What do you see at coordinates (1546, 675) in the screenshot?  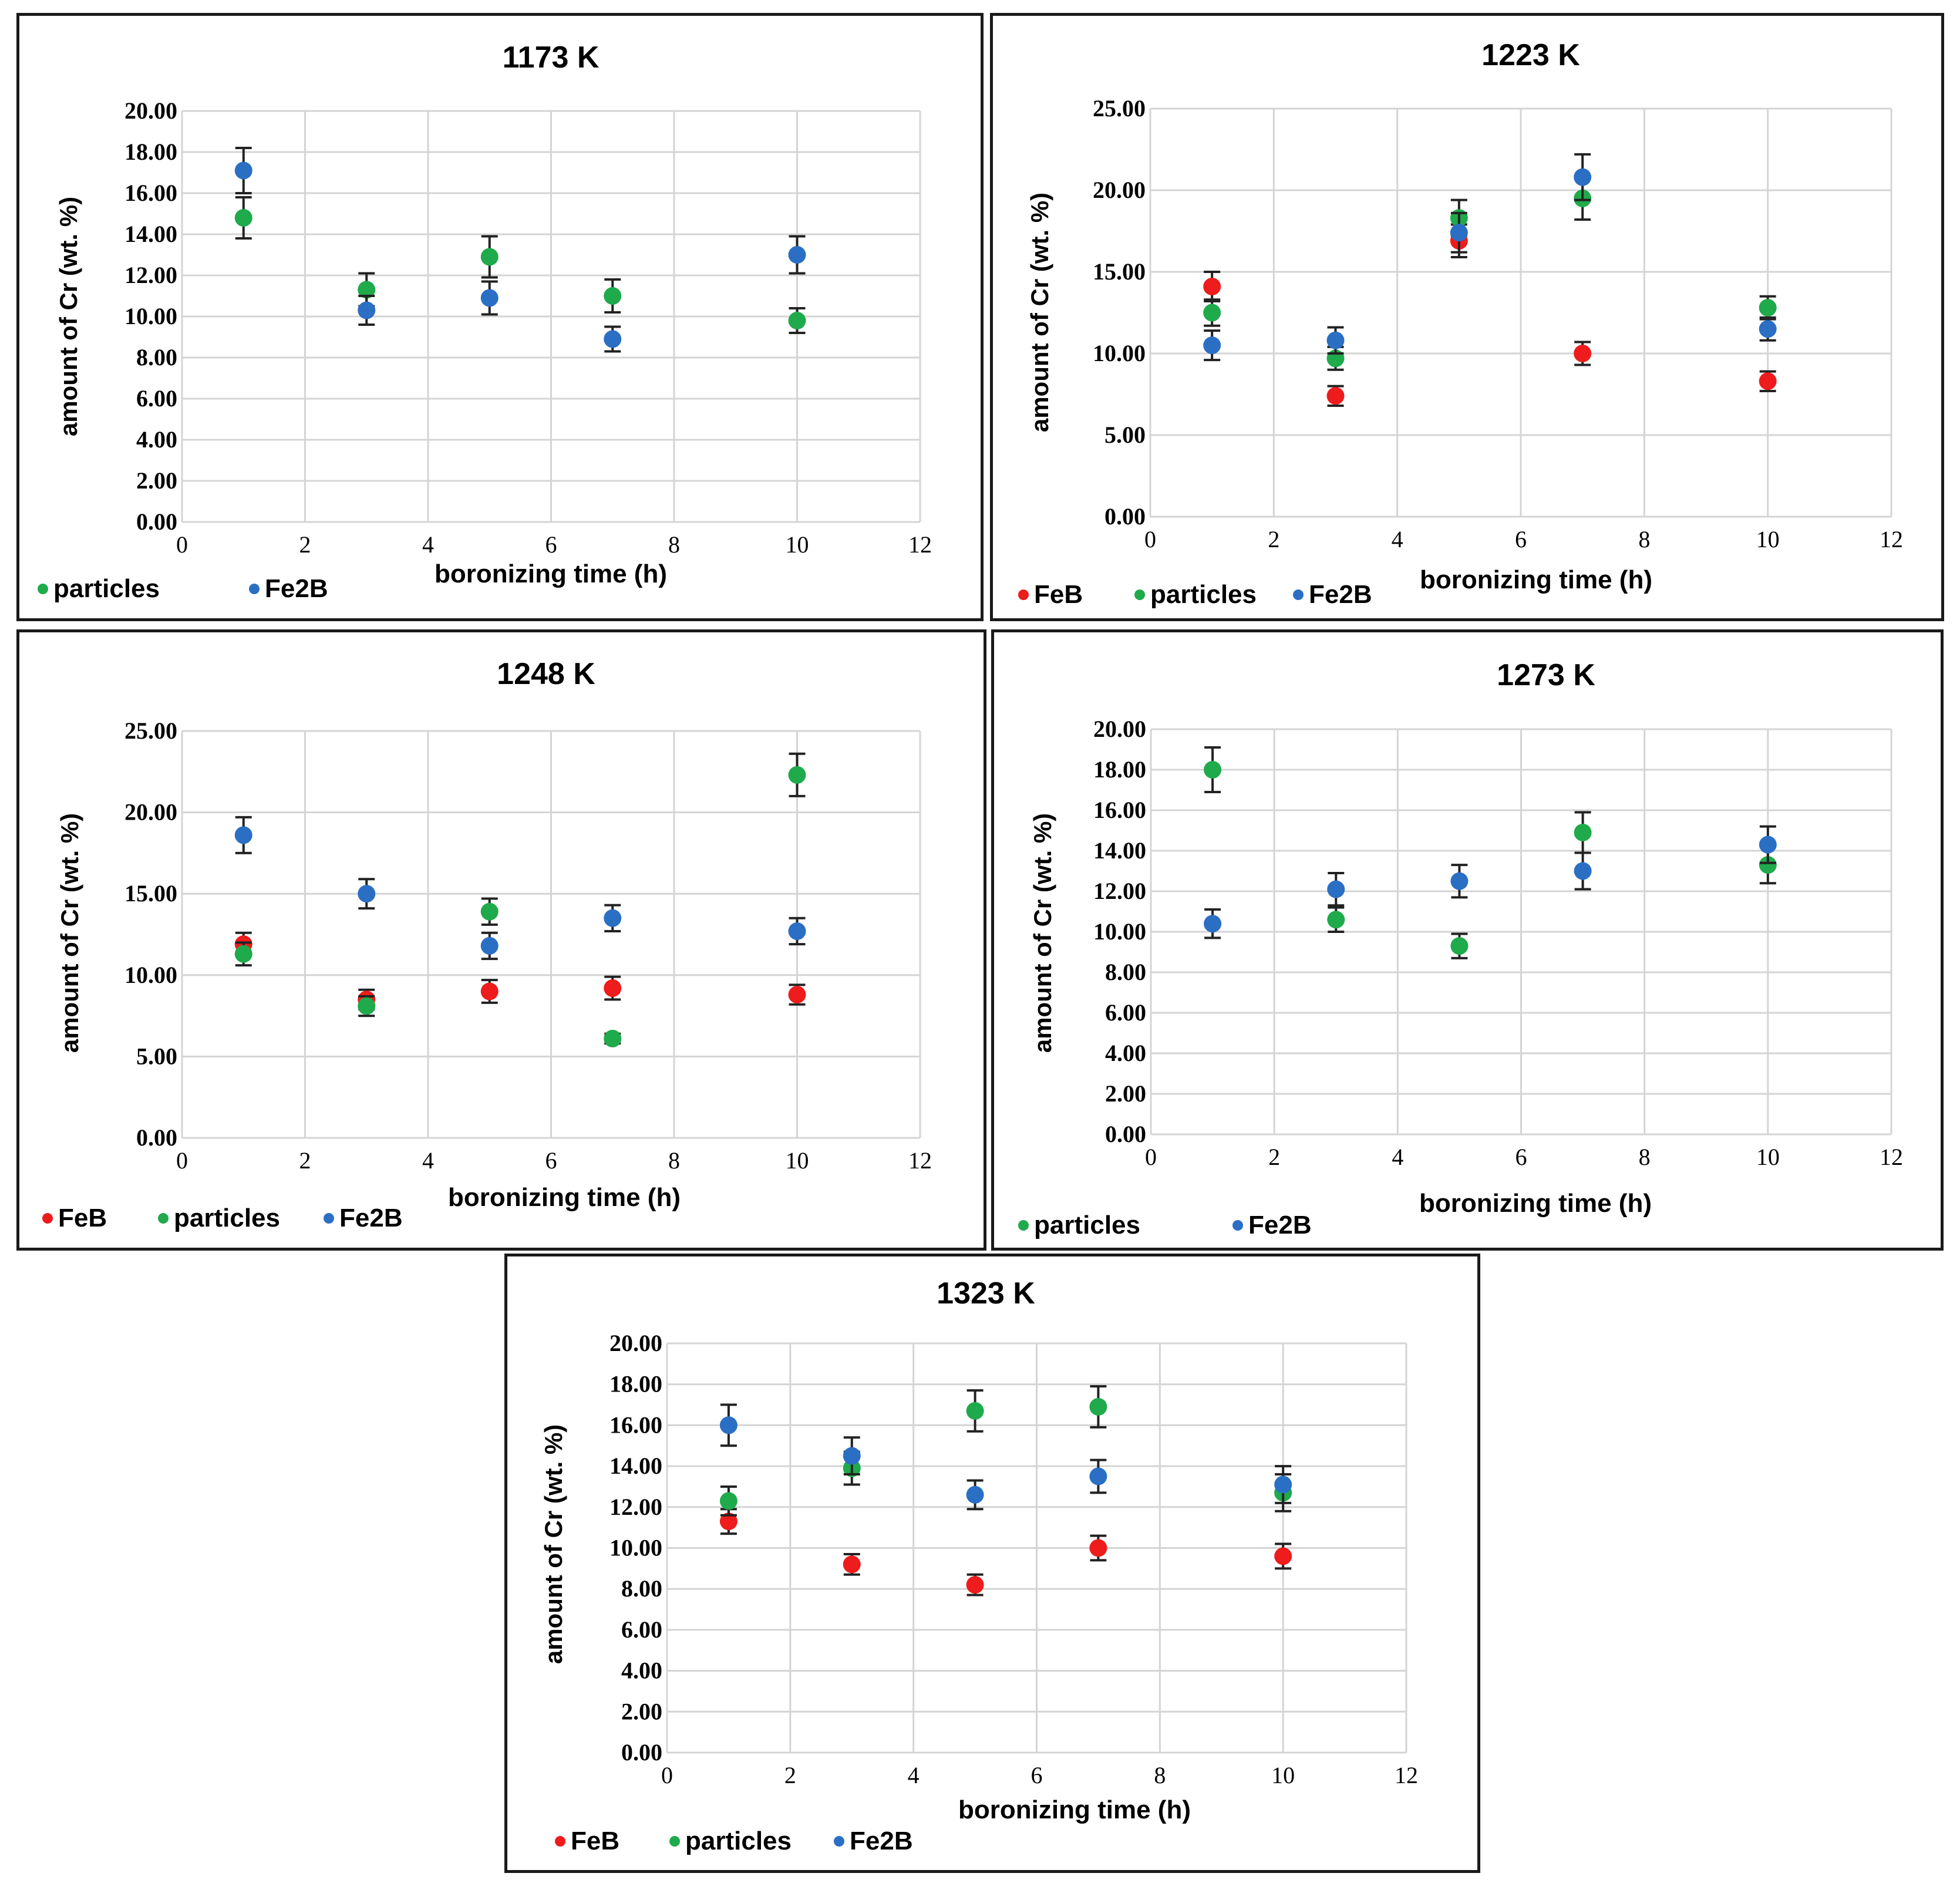 I see `chart-title: 1273 K` at bounding box center [1546, 675].